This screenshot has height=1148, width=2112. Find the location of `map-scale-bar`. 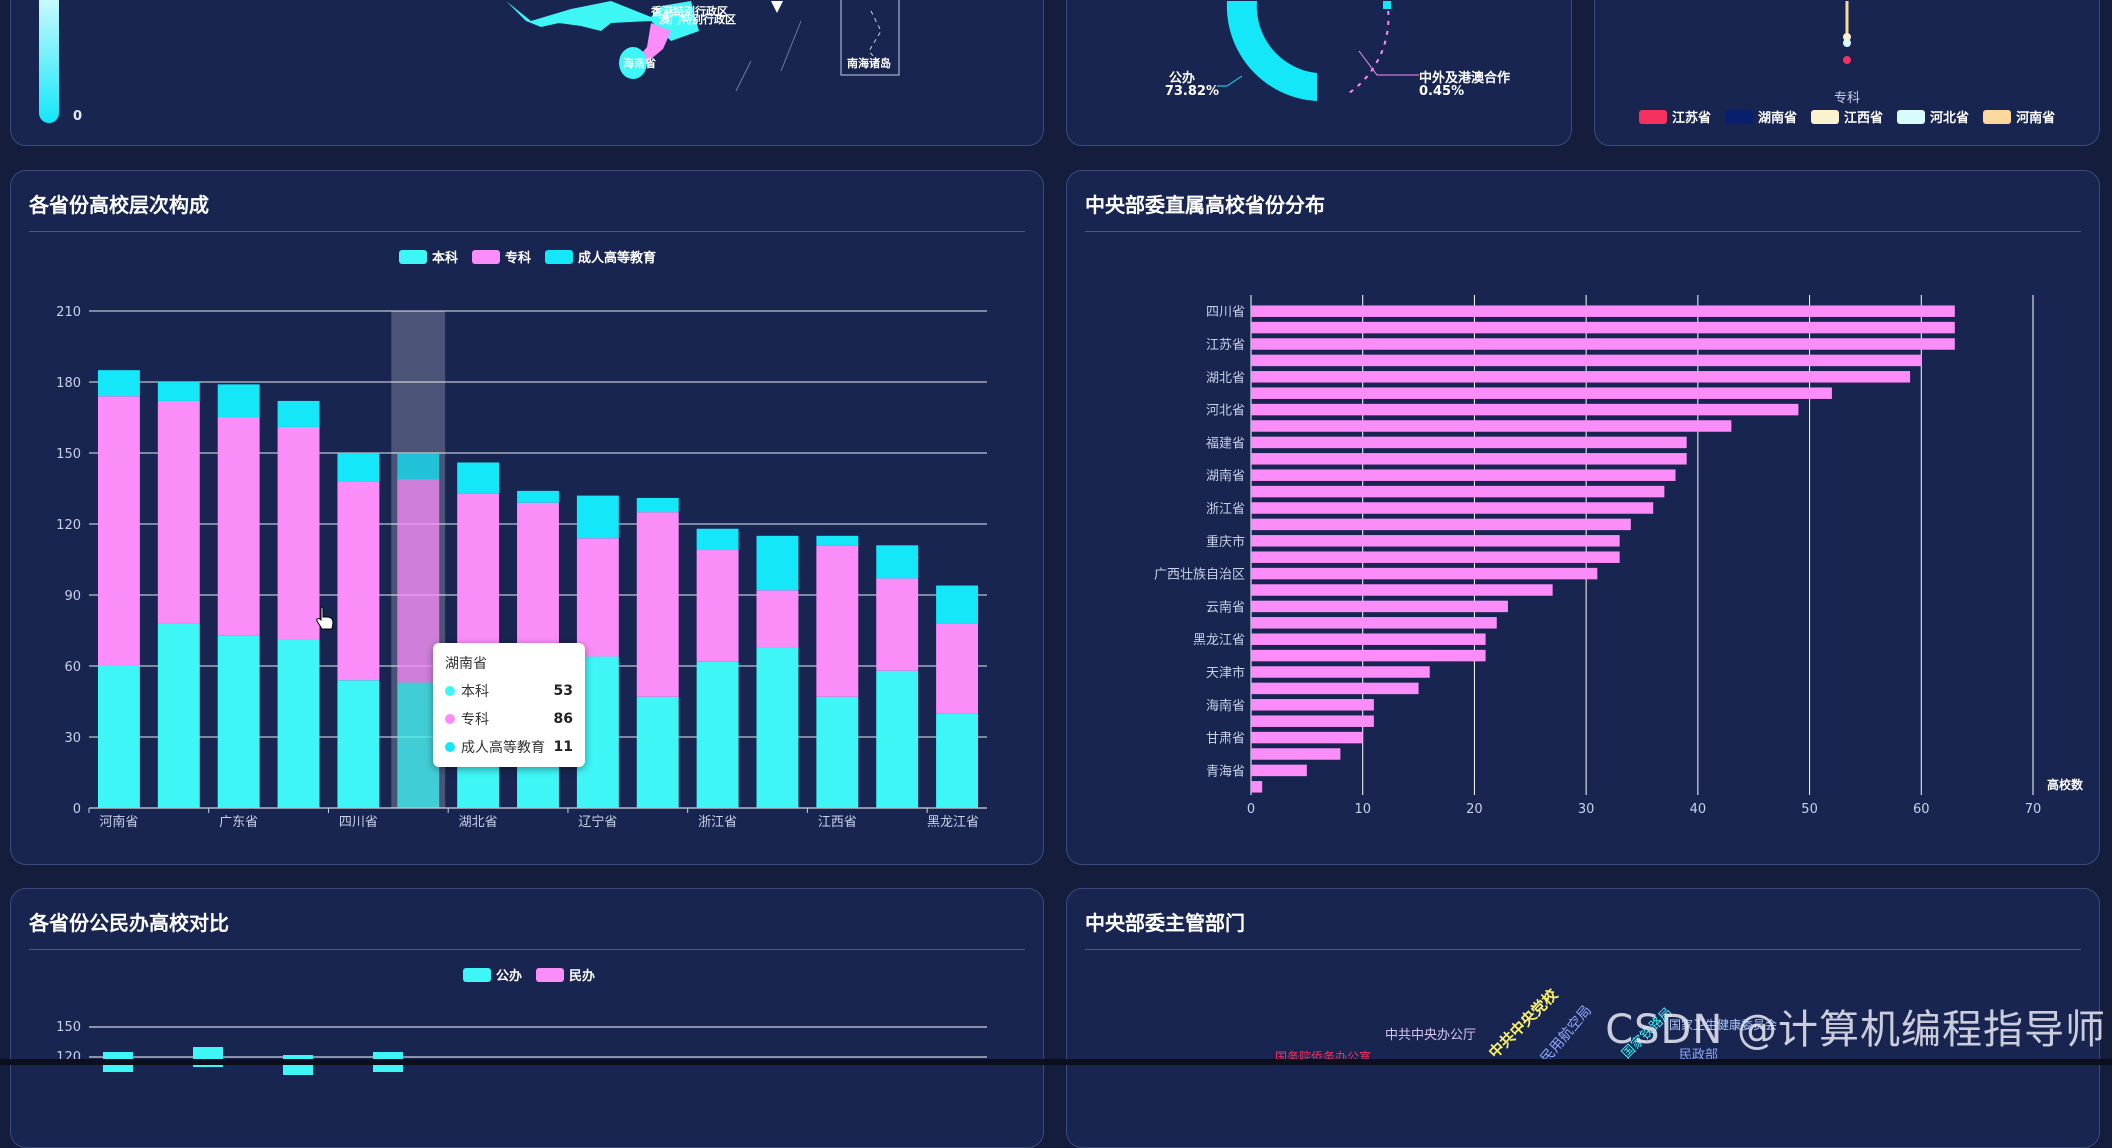

map-scale-bar is located at coordinates (49, 61).